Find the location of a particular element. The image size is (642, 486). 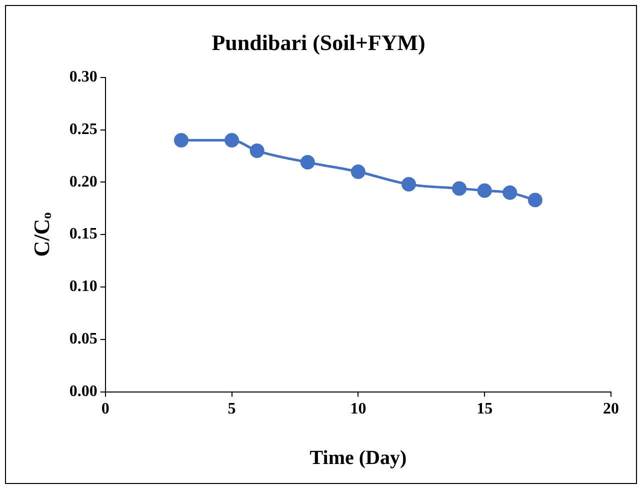

y-axis-title: C/Cₒ is located at coordinates (41, 234).